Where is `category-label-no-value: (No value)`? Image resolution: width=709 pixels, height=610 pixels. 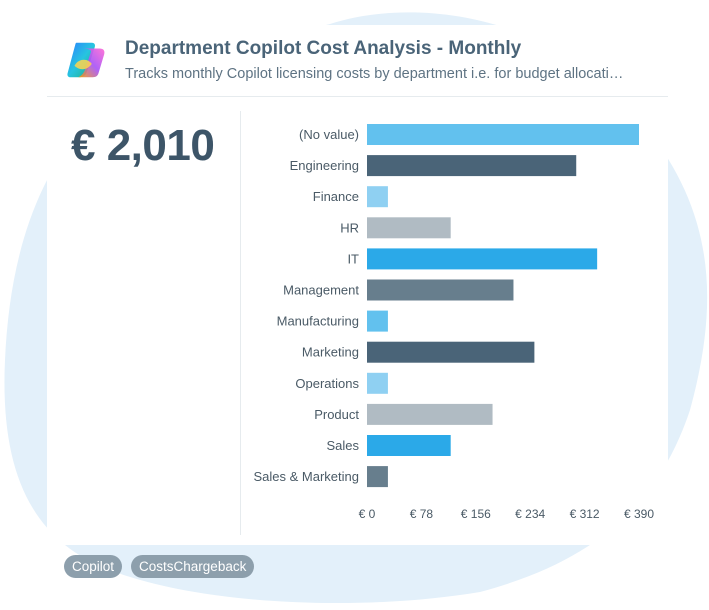 category-label-no-value: (No value) is located at coordinates (329, 134).